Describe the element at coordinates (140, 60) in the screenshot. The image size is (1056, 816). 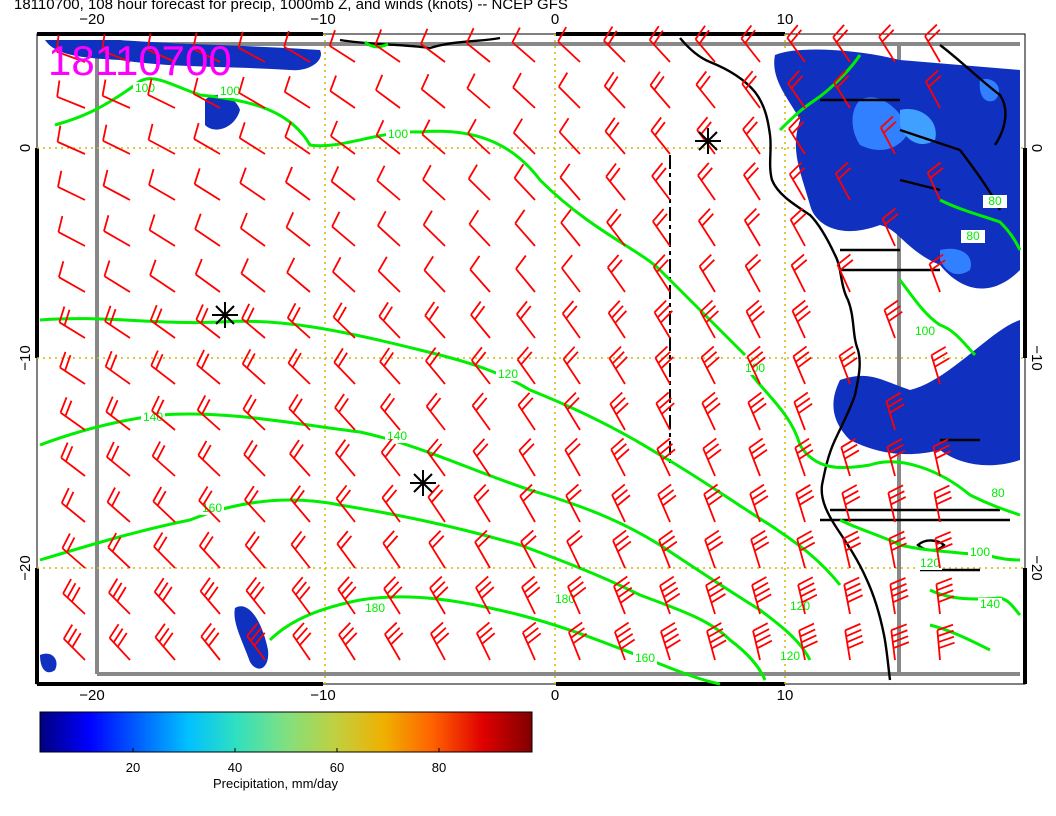
I see `forecast-stamp: 18110700` at that location.